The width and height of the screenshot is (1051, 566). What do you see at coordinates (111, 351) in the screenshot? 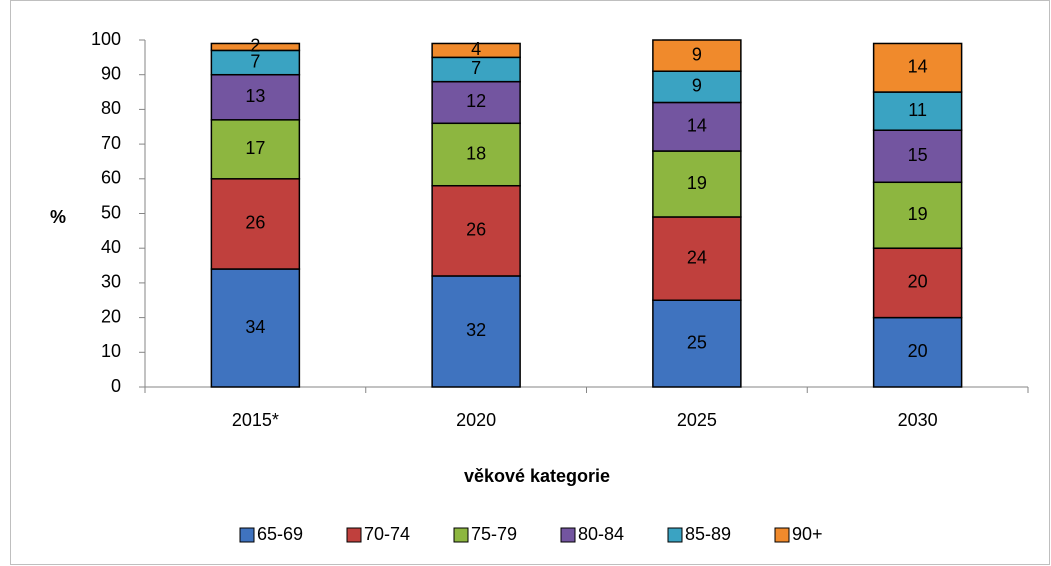
I see `y-tick-label: 10` at bounding box center [111, 351].